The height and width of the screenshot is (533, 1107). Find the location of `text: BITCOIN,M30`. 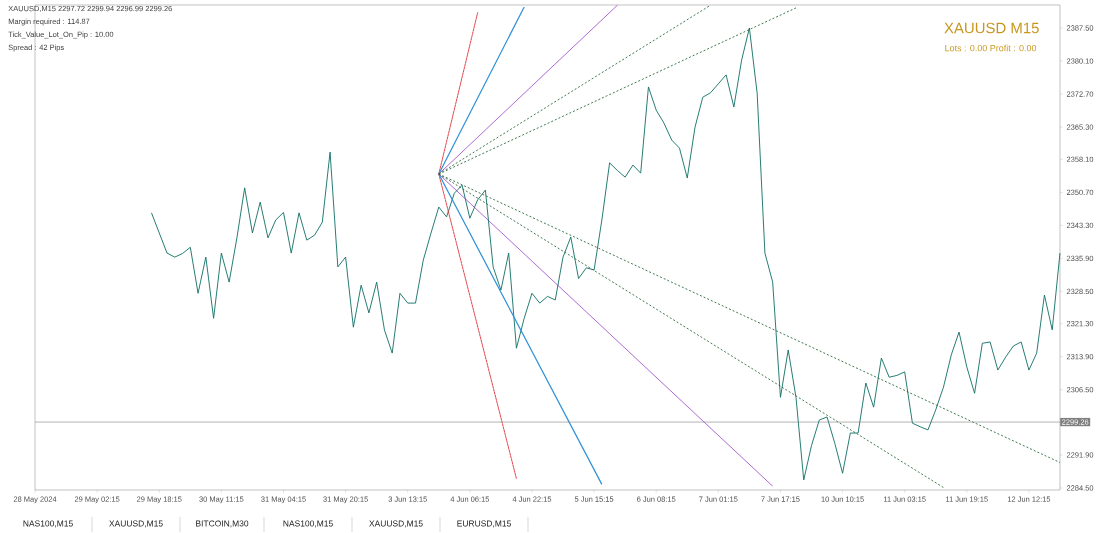

text: BITCOIN,M30 is located at coordinates (222, 524).